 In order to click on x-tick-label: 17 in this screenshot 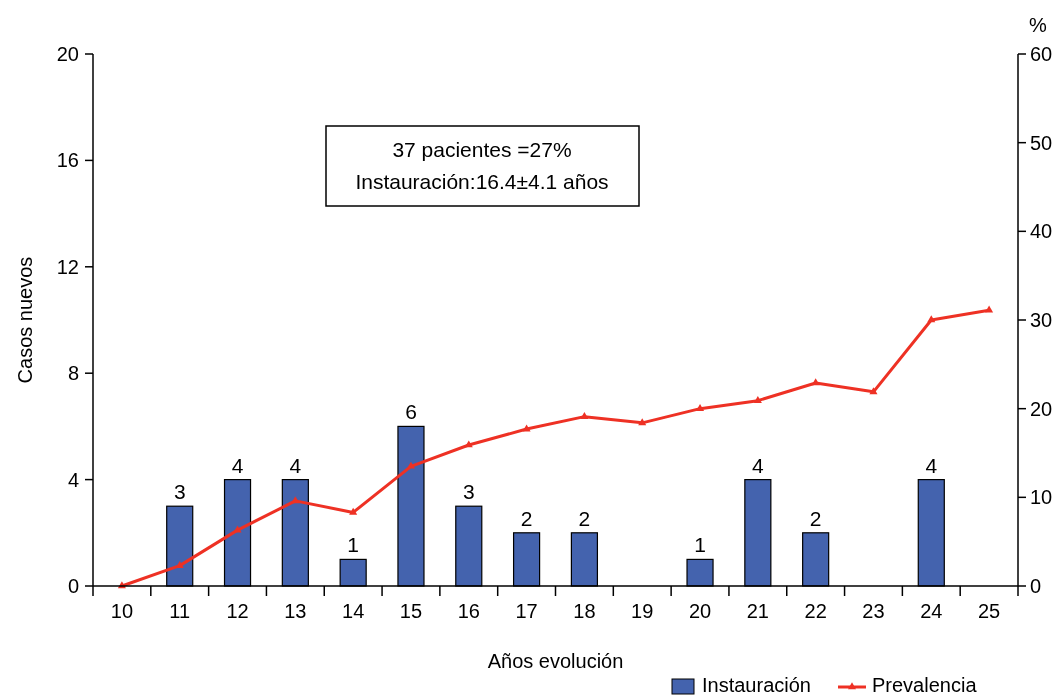, I will do `click(526, 611)`.